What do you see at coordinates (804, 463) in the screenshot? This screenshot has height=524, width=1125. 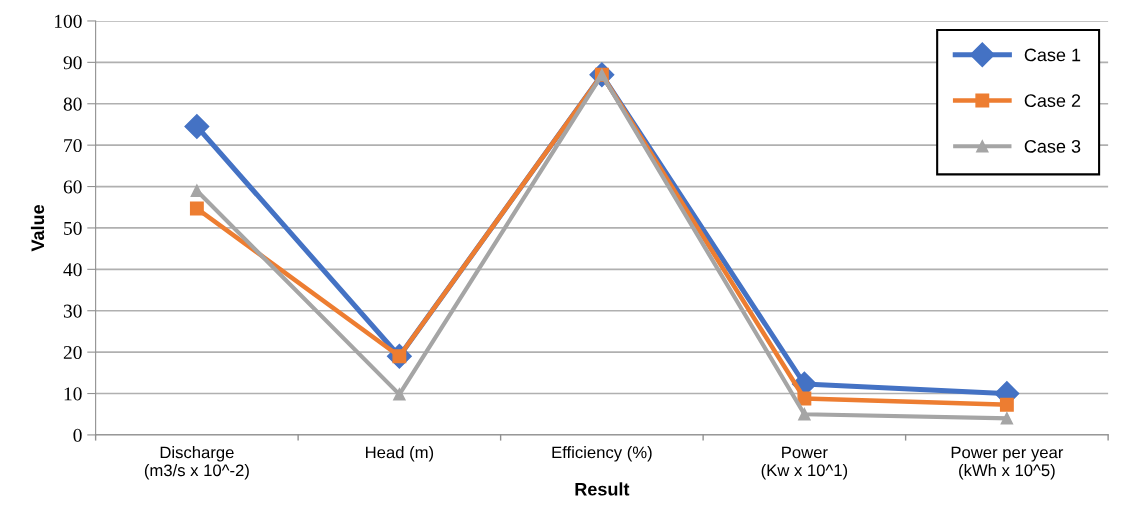 I see `x-tick-label: Power (Kw x 10^1)` at bounding box center [804, 463].